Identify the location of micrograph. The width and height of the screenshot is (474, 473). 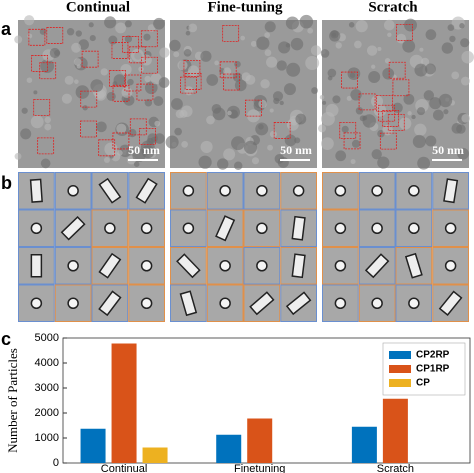
(91, 94).